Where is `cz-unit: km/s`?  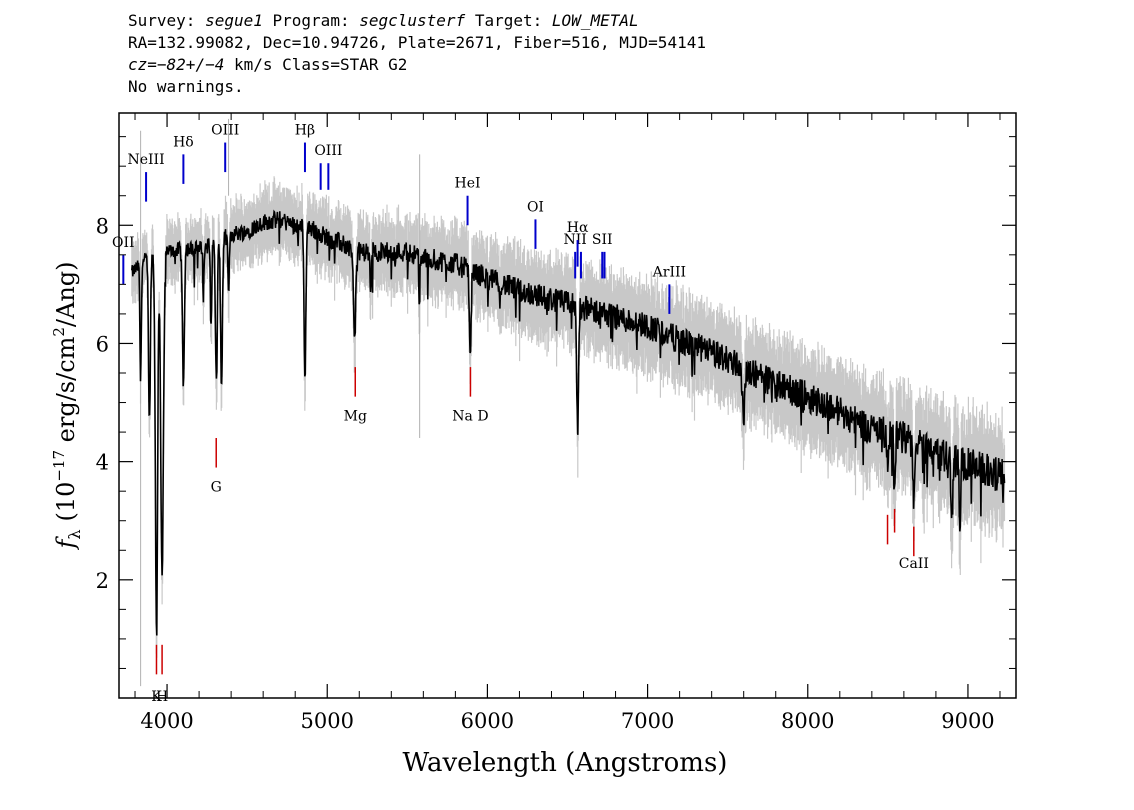
cz-unit: km/s is located at coordinates (253, 64).